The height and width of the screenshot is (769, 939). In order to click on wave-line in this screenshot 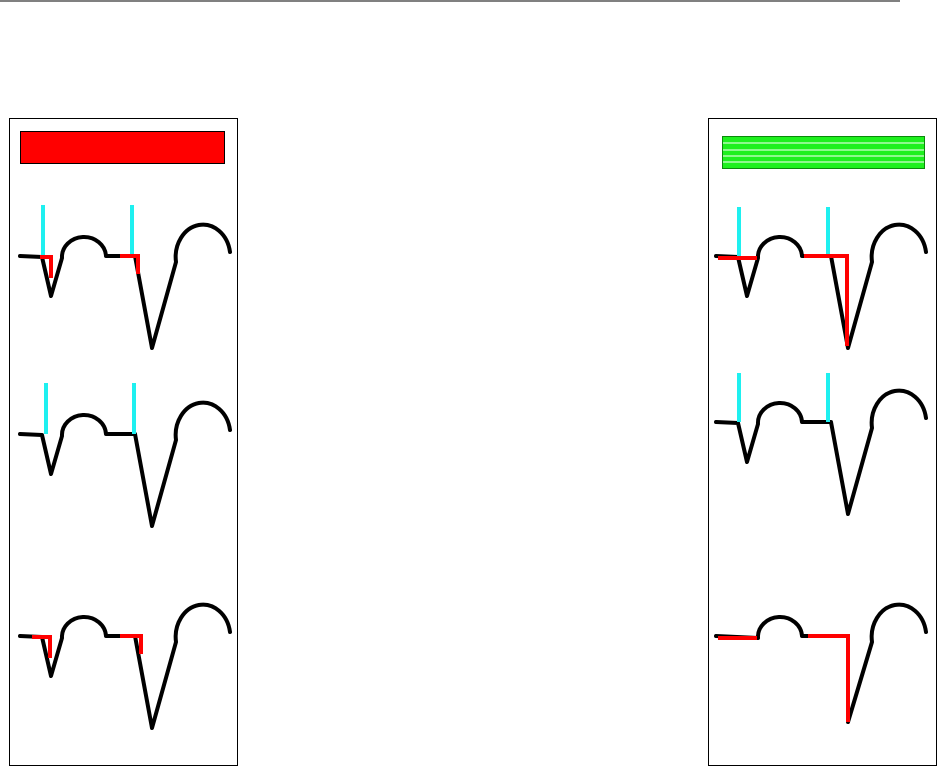, I will do `click(821, 663)`.